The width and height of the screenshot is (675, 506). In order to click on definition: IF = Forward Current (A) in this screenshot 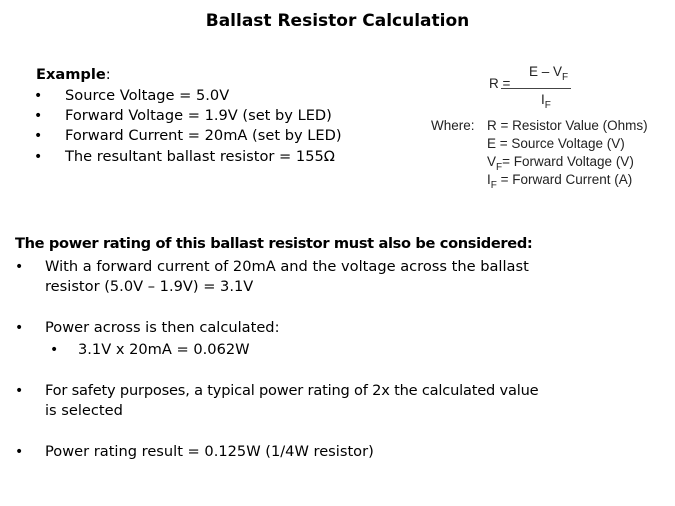, I will do `click(560, 181)`.